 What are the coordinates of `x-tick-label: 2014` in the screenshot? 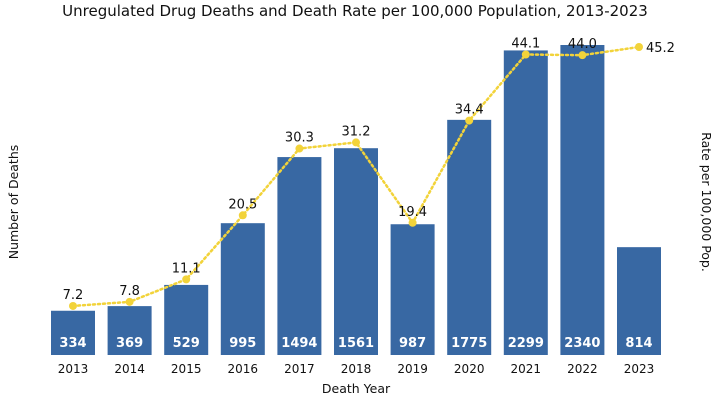 It's located at (129, 369).